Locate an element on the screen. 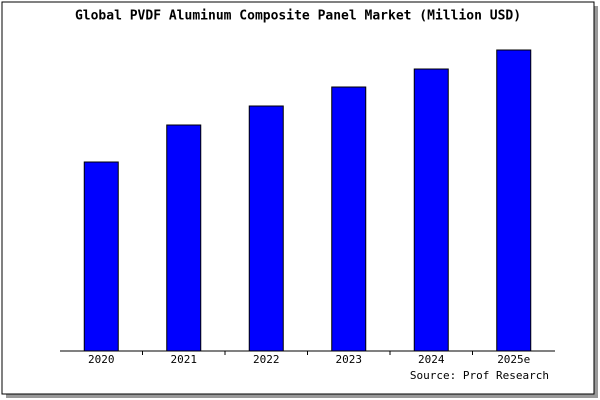  x-tick-label: 2022 is located at coordinates (266, 359).